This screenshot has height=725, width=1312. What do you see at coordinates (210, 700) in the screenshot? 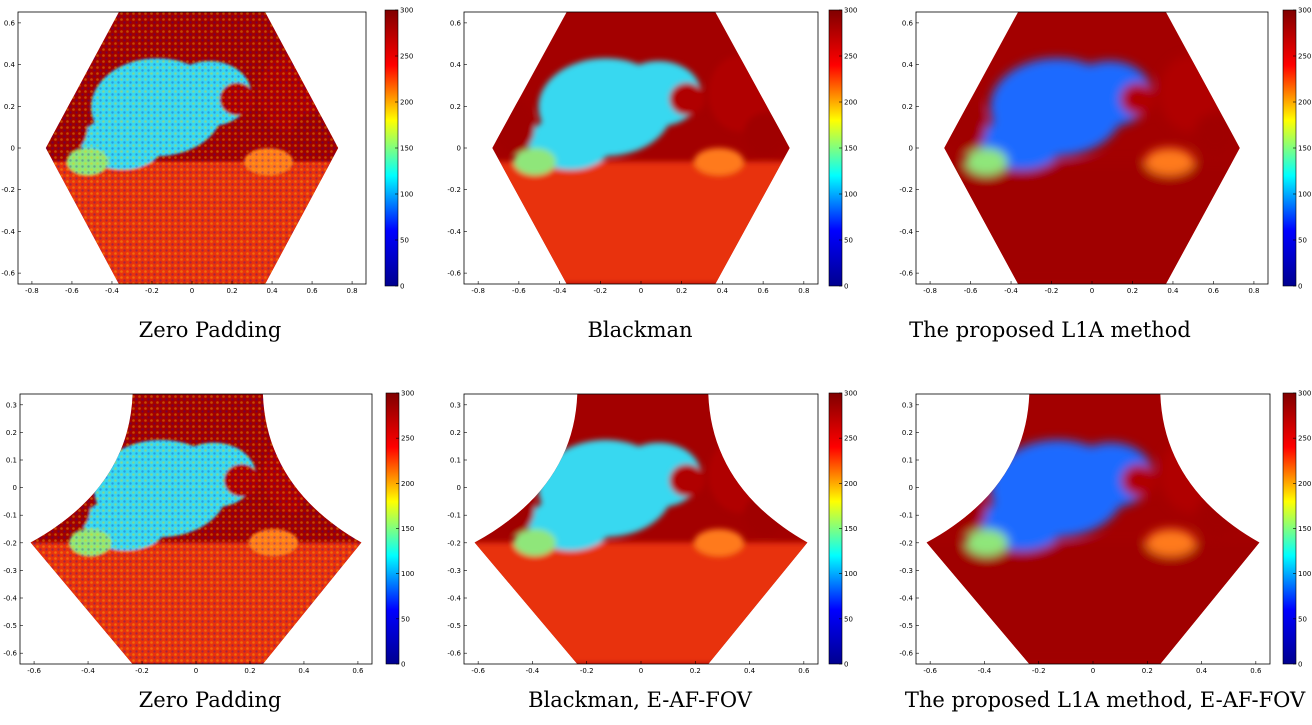
I see `caption-zero-padding-eaf: Zero Padding` at bounding box center [210, 700].